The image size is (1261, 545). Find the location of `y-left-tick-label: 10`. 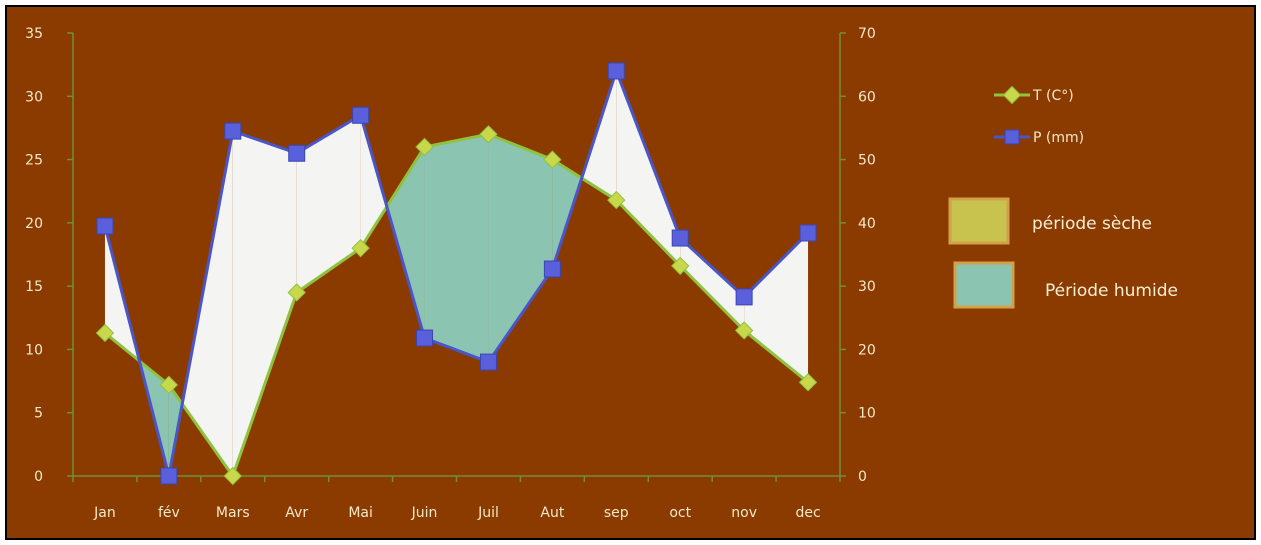

y-left-tick-label: 10 is located at coordinates (34, 350).